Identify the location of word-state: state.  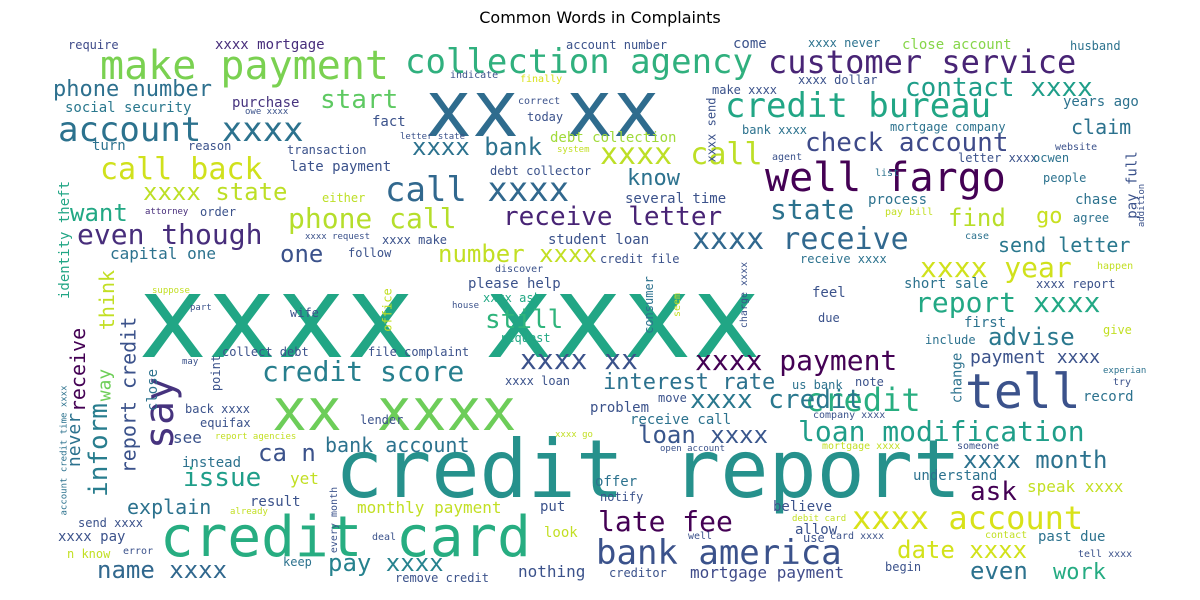
(812, 209).